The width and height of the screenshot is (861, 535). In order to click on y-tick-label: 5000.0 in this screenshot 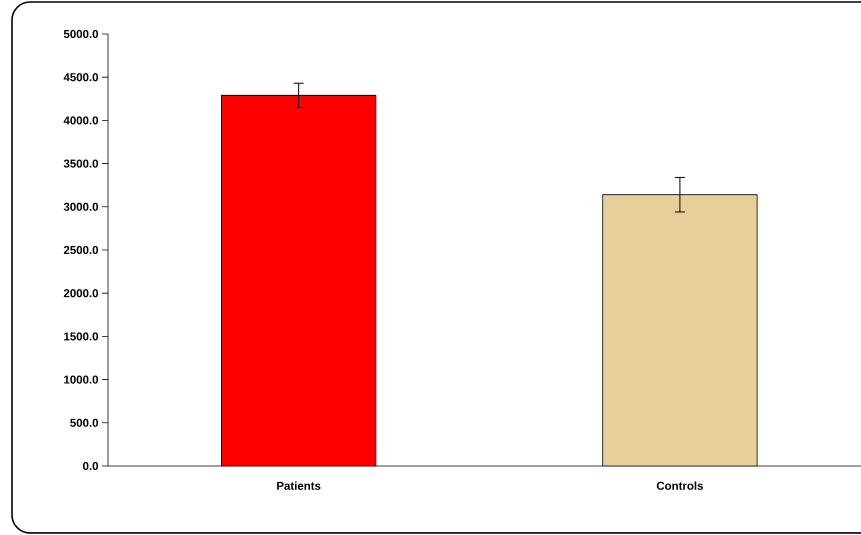, I will do `click(81, 34)`.